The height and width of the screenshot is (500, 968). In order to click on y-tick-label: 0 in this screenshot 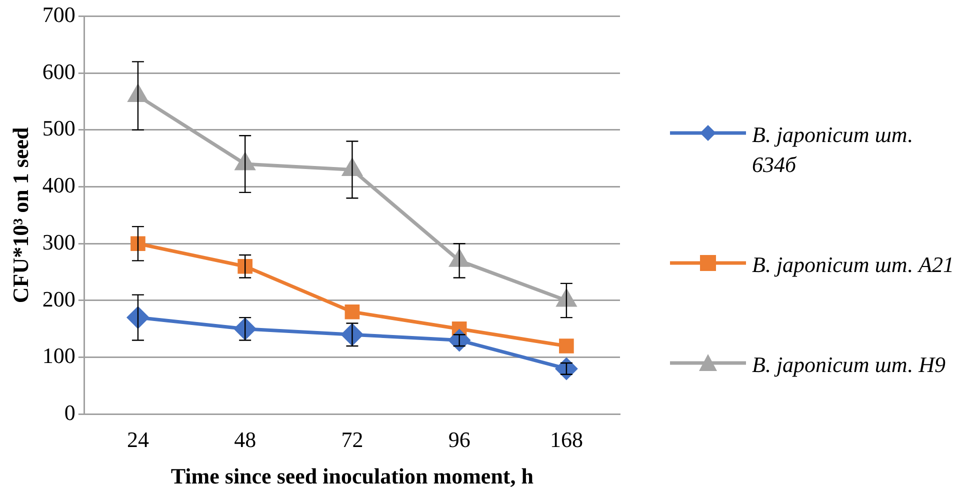, I will do `click(70, 412)`.